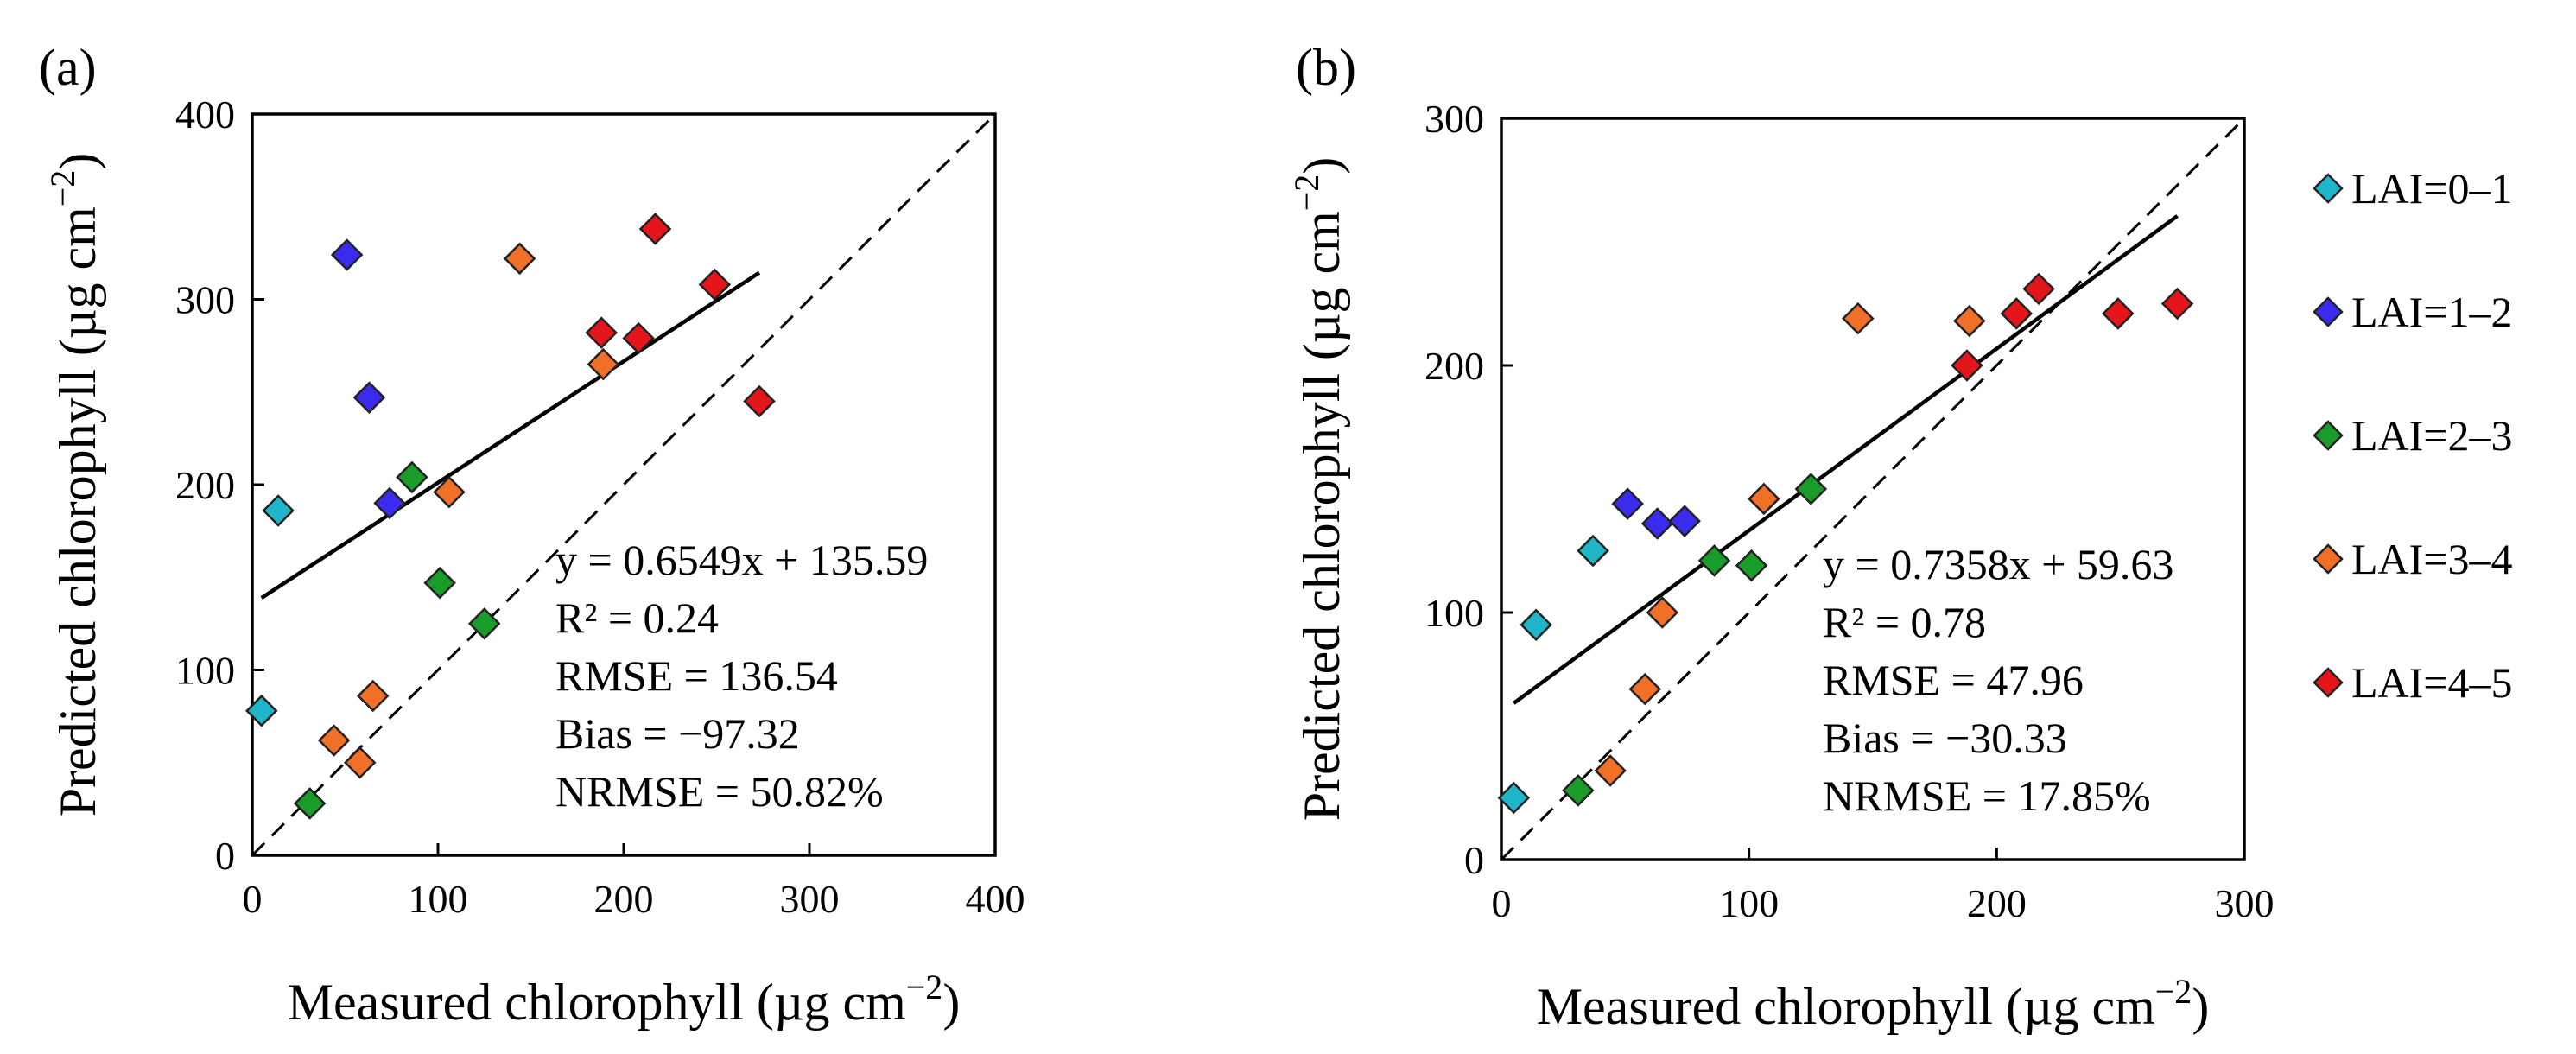 This screenshot has width=2576, height=1054. What do you see at coordinates (1873, 1003) in the screenshot?
I see `panel-b-x-axis-title: Measured chlorophyll (µg cm−2)` at bounding box center [1873, 1003].